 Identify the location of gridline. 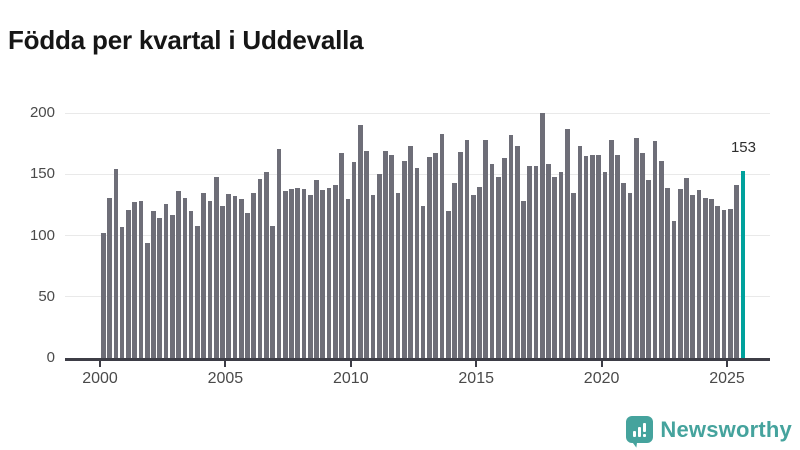
(417, 113).